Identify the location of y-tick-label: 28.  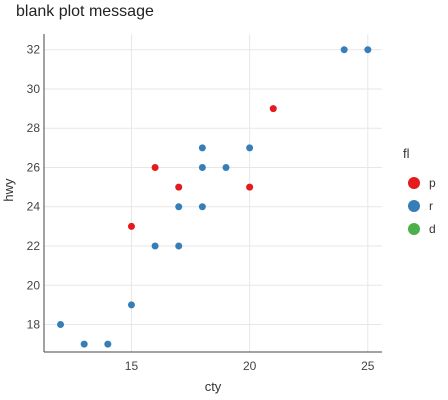
(34, 128).